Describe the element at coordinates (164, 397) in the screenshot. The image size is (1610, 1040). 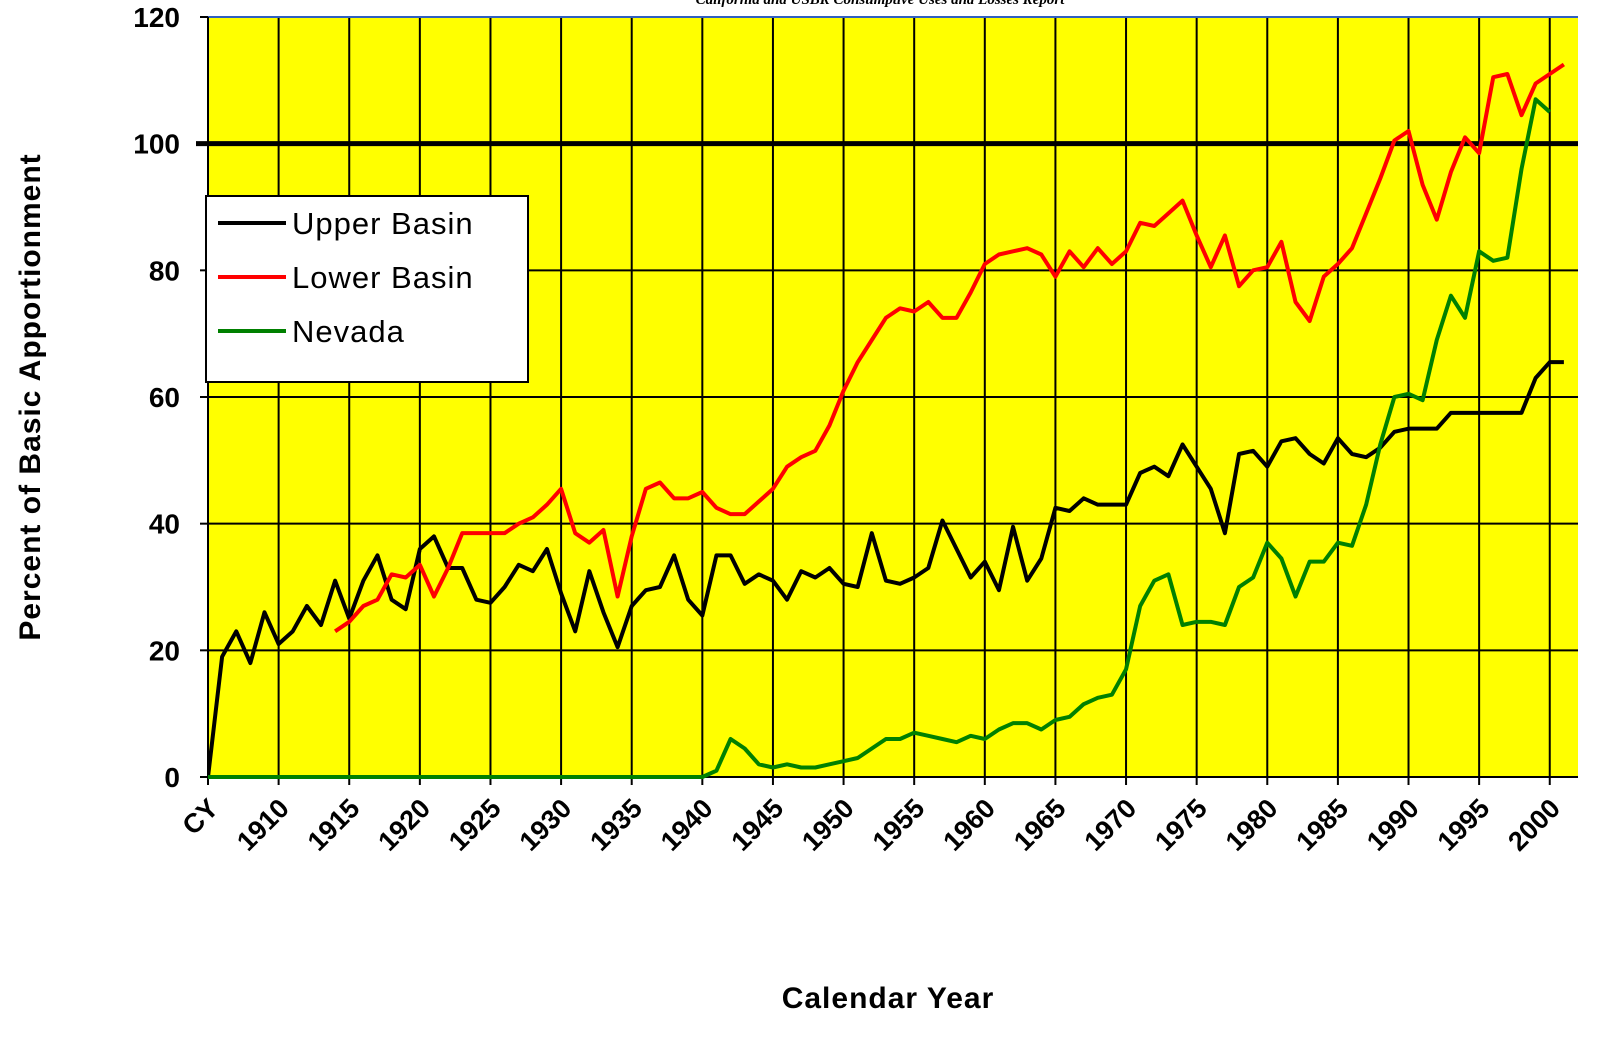
I see `y-tick-label: 60` at that location.